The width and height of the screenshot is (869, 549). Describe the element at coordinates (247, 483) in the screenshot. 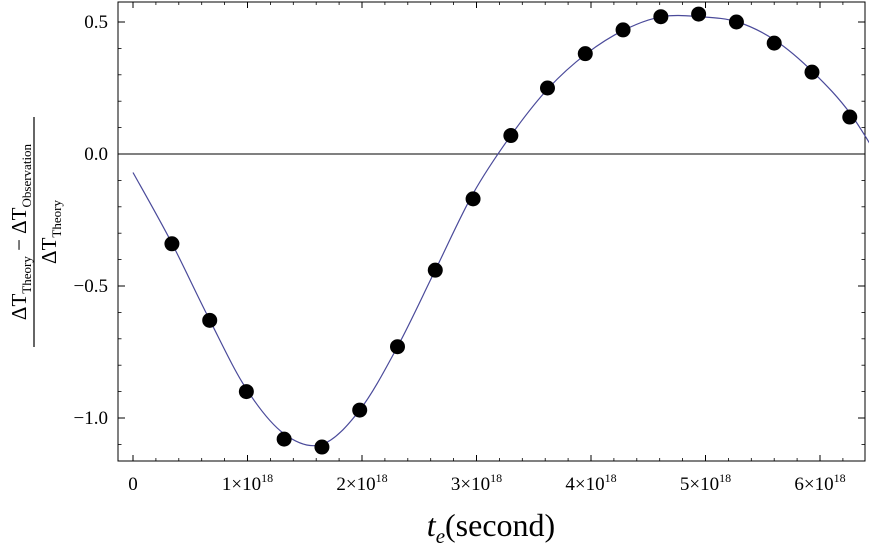

I see `x-tick-label: 1×10¹⁸` at that location.